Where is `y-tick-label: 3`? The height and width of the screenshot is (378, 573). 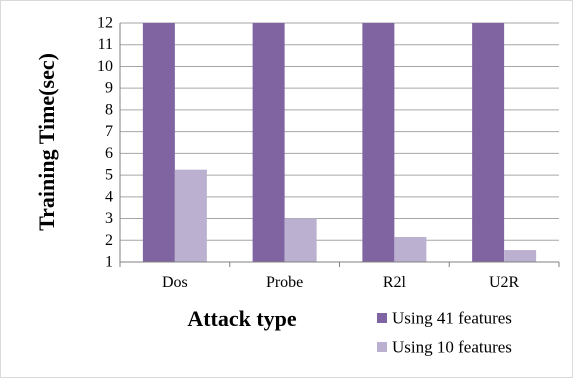
y-tick-label: 3 is located at coordinates (109, 218).